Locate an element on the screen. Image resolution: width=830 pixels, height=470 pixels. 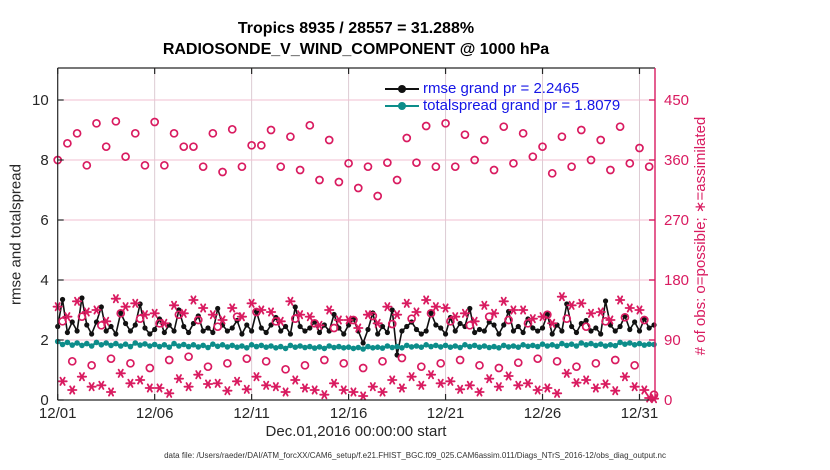
x-tick-label: 12/06 is located at coordinates (155, 413).